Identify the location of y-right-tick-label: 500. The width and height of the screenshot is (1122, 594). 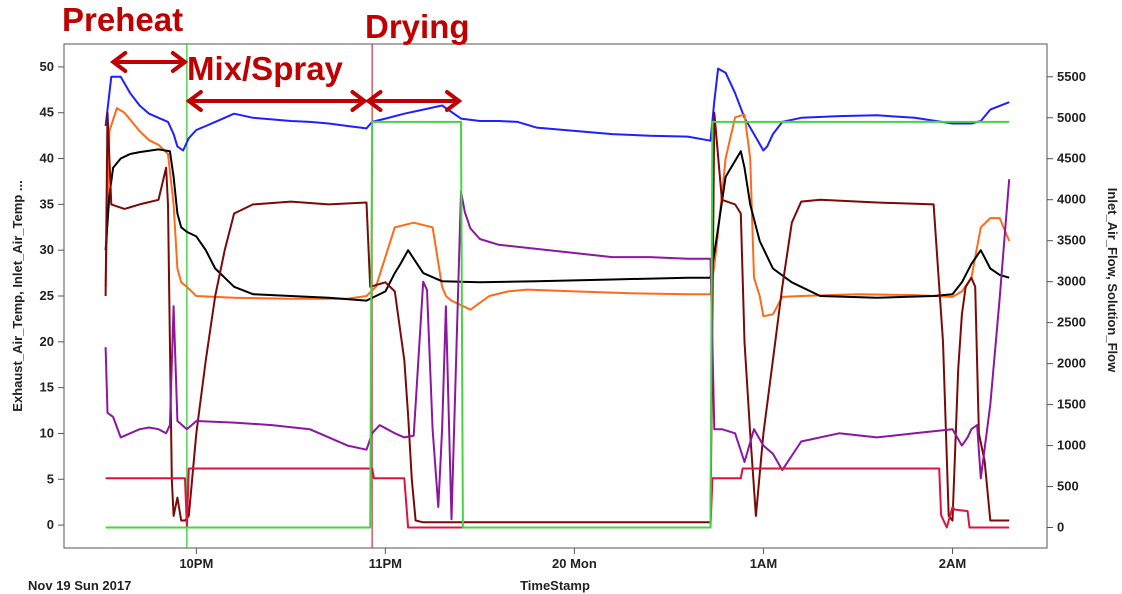
(1068, 486).